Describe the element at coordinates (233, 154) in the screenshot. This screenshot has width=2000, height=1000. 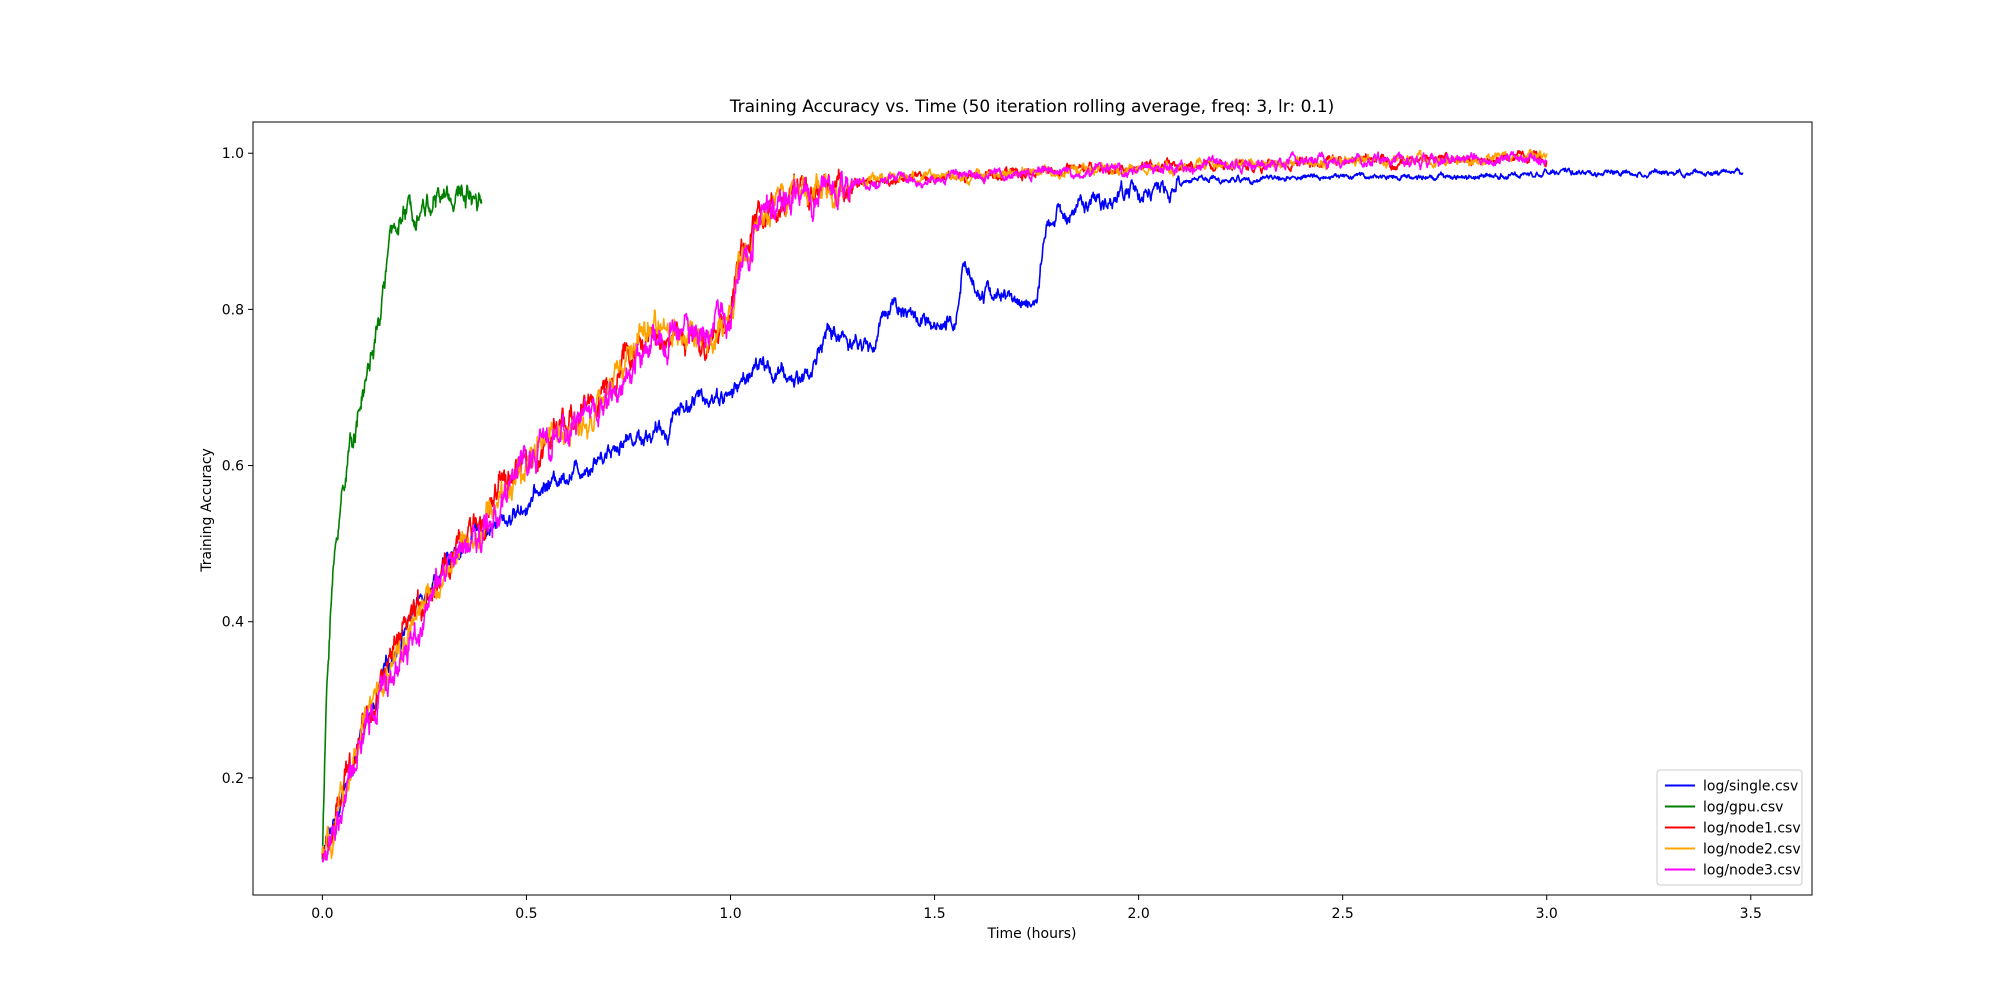
I see `y-tick-label: 1.0` at that location.